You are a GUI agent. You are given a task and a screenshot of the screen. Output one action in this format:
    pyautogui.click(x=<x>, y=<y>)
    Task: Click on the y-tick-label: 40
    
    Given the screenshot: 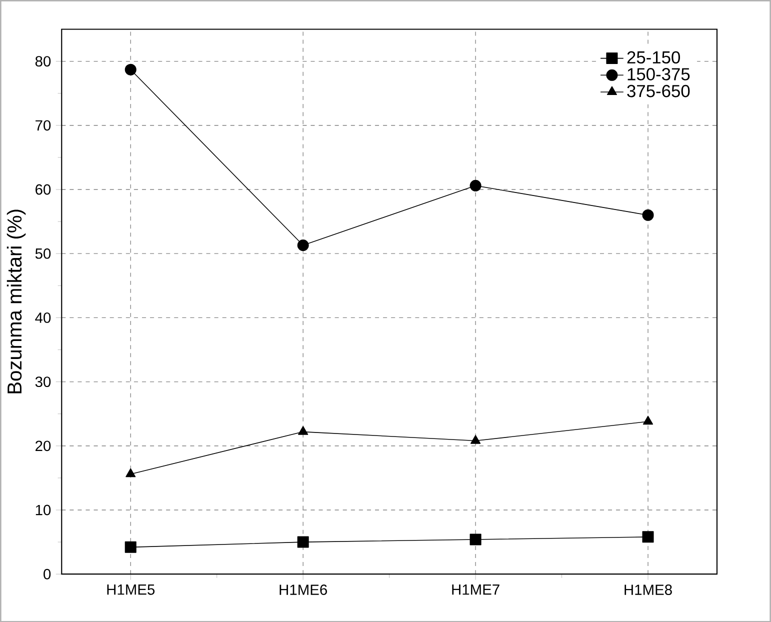 What is the action you would take?
    pyautogui.click(x=43, y=317)
    